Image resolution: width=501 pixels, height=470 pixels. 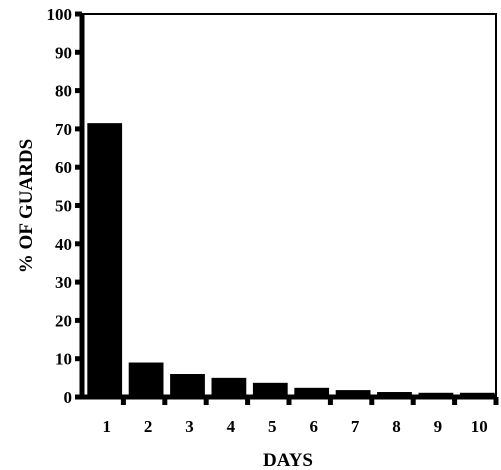 I want to click on y-tick-labels: 0 10 20 30 40 50 60 70 80 90 100, so click(x=60, y=206).